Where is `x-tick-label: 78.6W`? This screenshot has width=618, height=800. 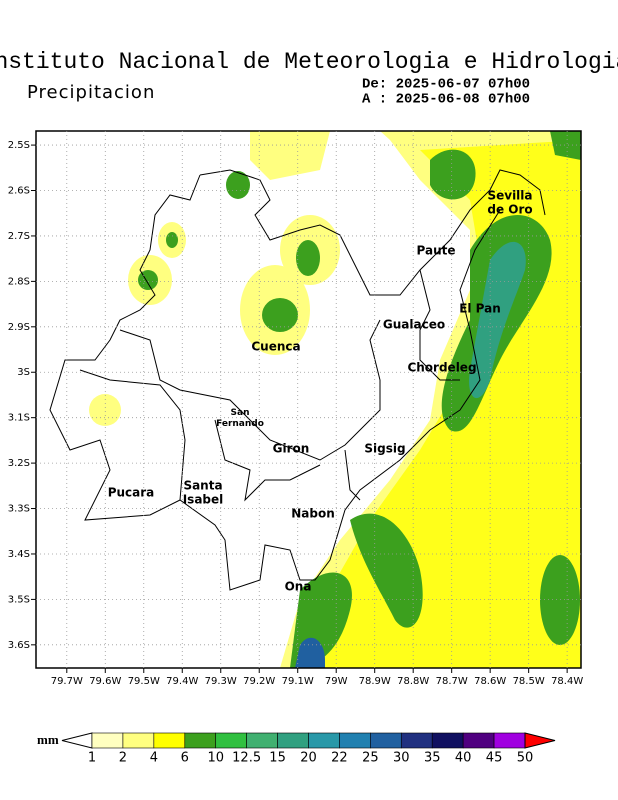 x-tick-label: 78.6W is located at coordinates (490, 681).